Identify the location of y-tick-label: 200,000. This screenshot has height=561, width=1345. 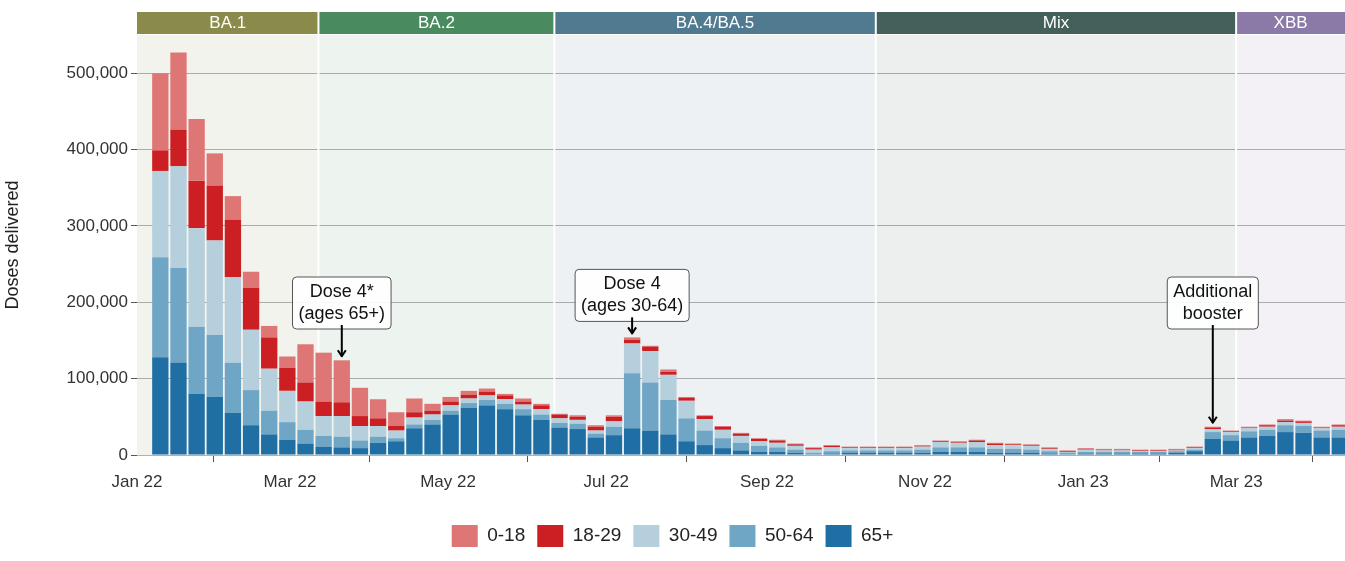
(97, 301).